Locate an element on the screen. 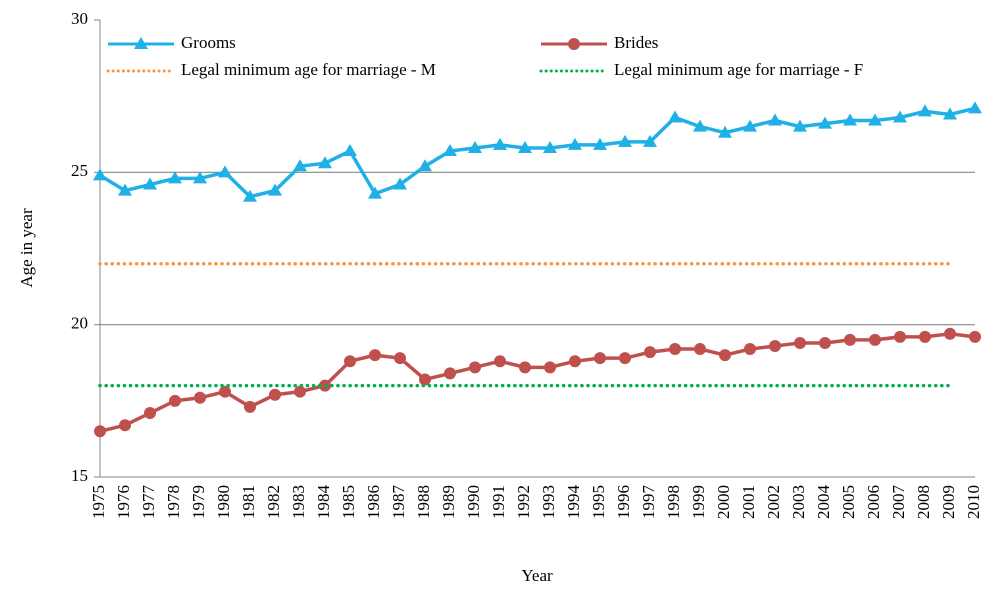 The height and width of the screenshot is (589, 990). x-tick-label: 1976 is located at coordinates (123, 502).